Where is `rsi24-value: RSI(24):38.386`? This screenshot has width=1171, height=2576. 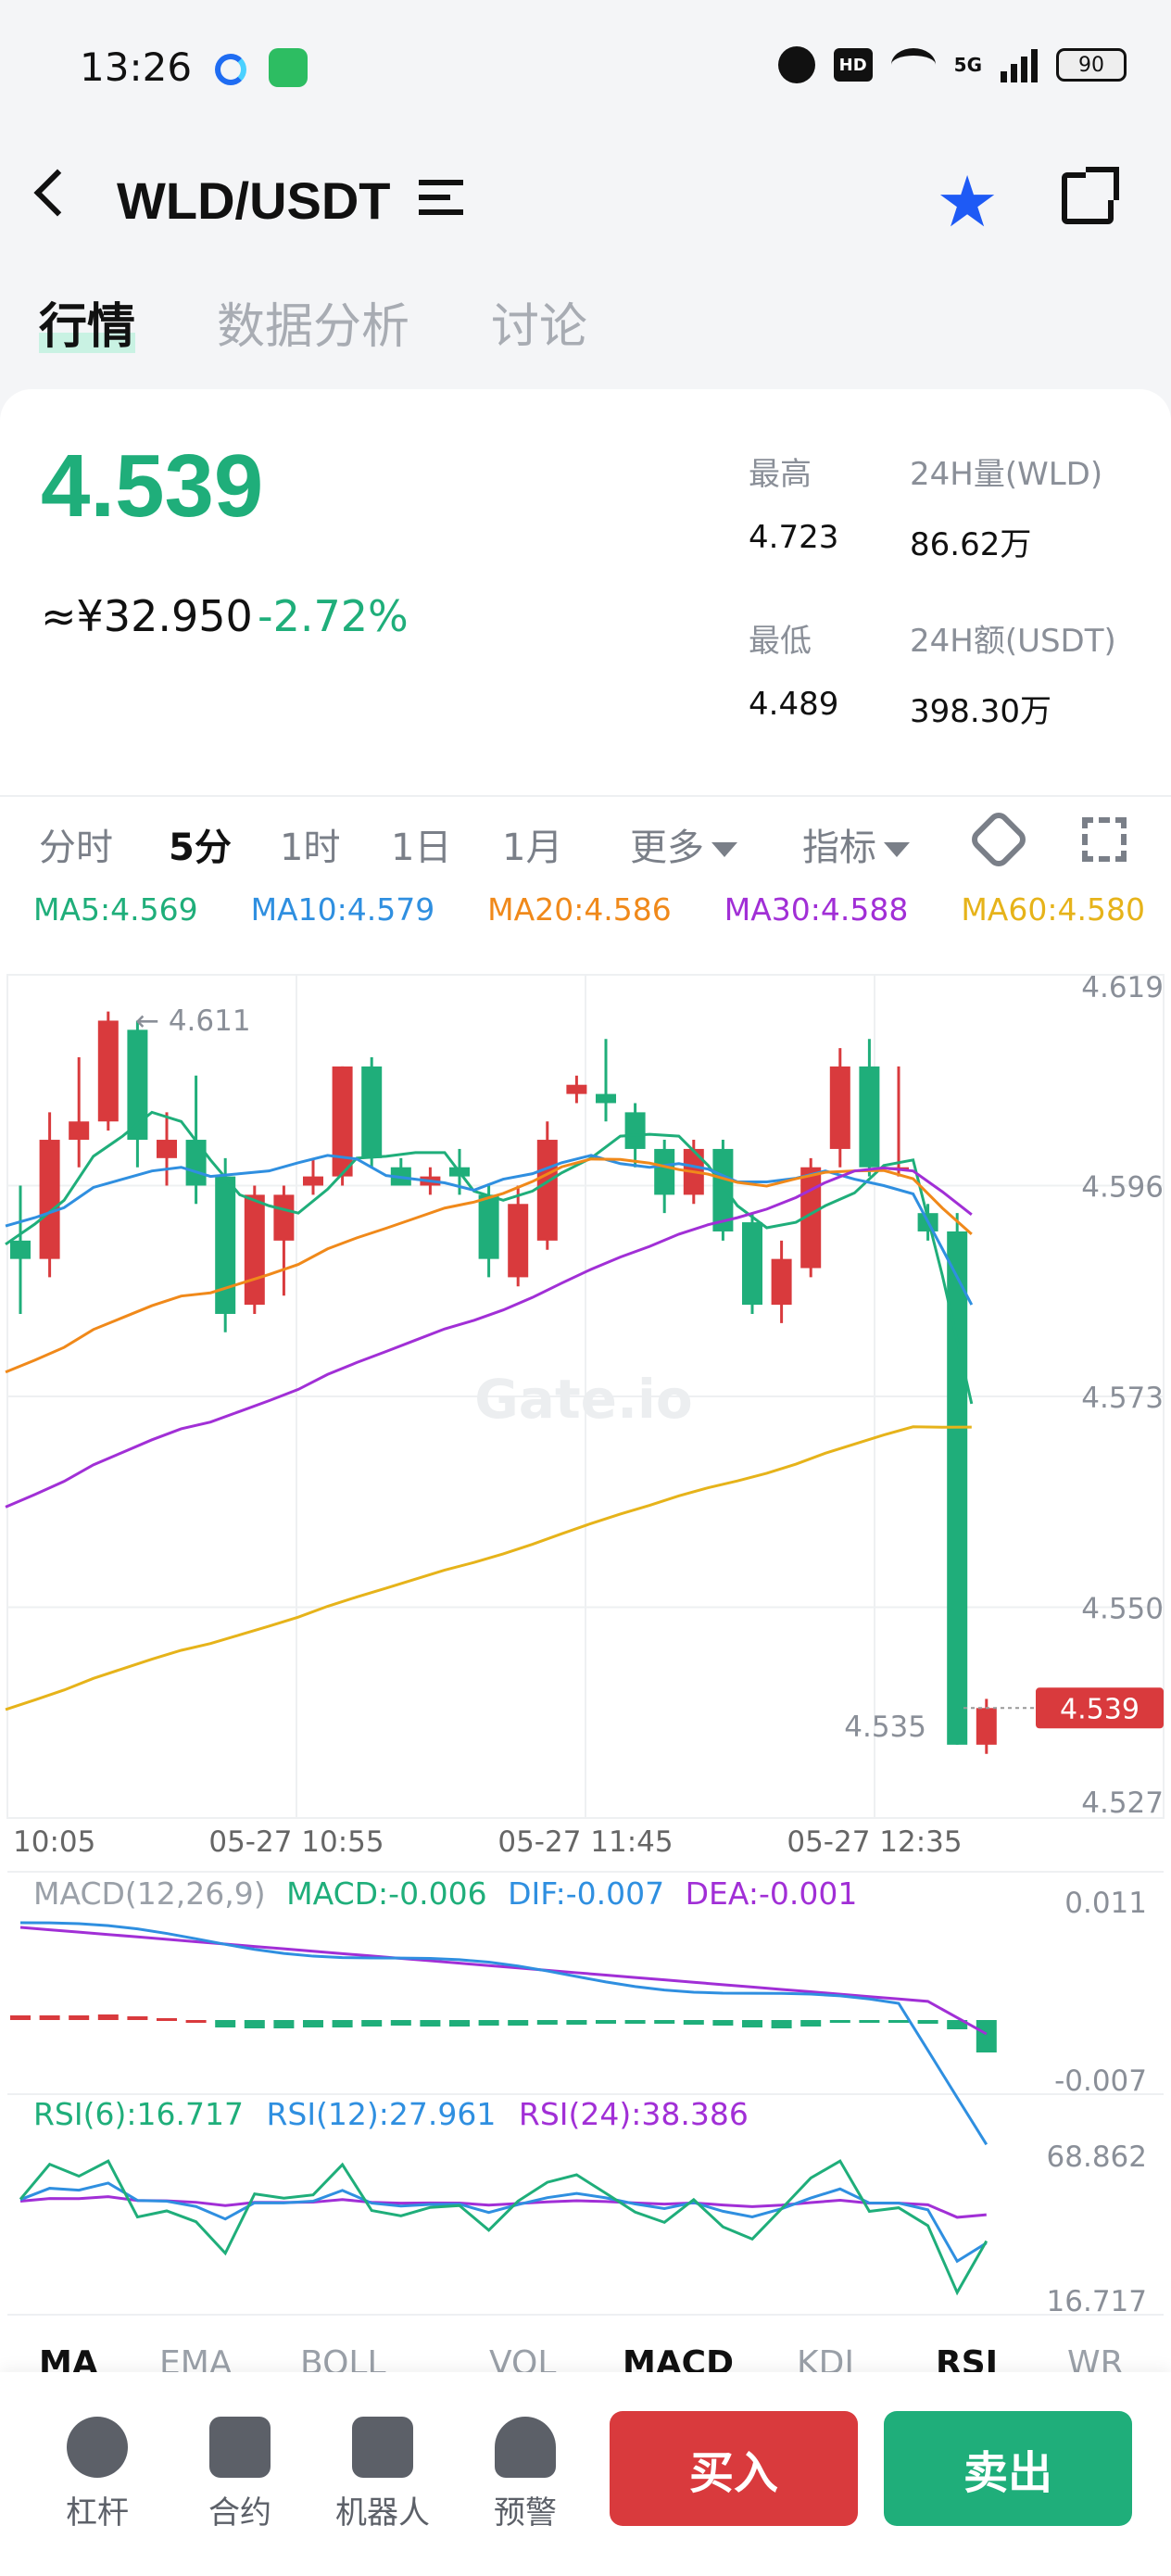 rsi24-value: RSI(24):38.386 is located at coordinates (634, 2114).